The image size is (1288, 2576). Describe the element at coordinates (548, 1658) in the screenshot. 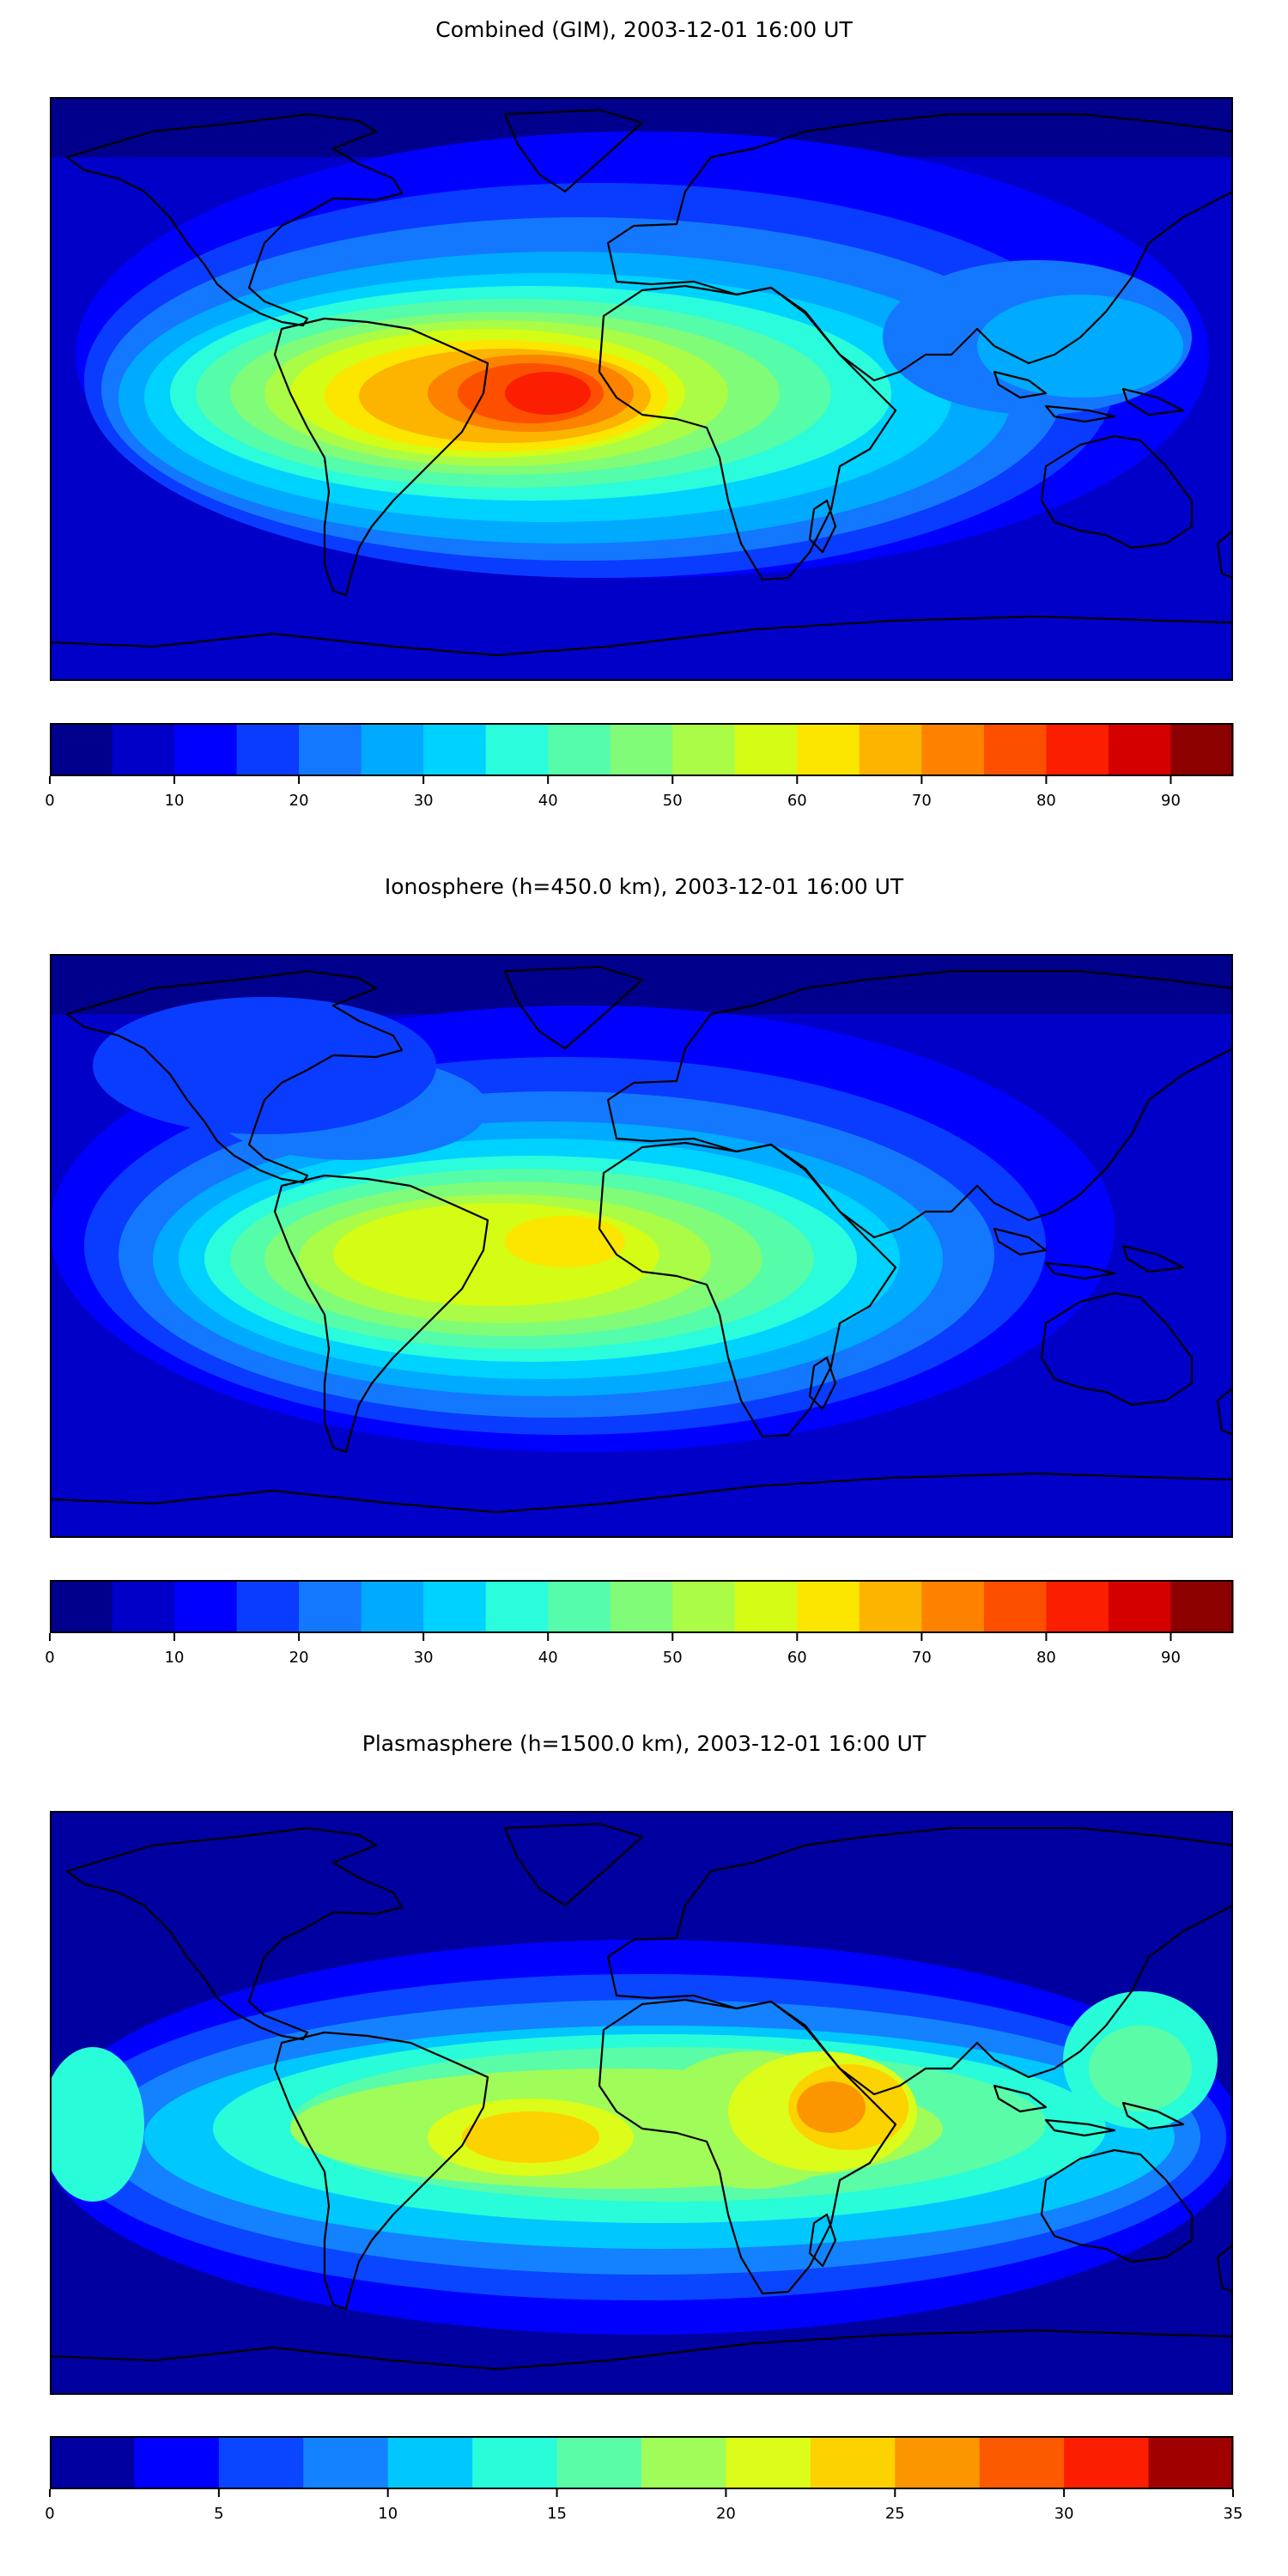

I see `colorbar-tick-label: 40` at that location.